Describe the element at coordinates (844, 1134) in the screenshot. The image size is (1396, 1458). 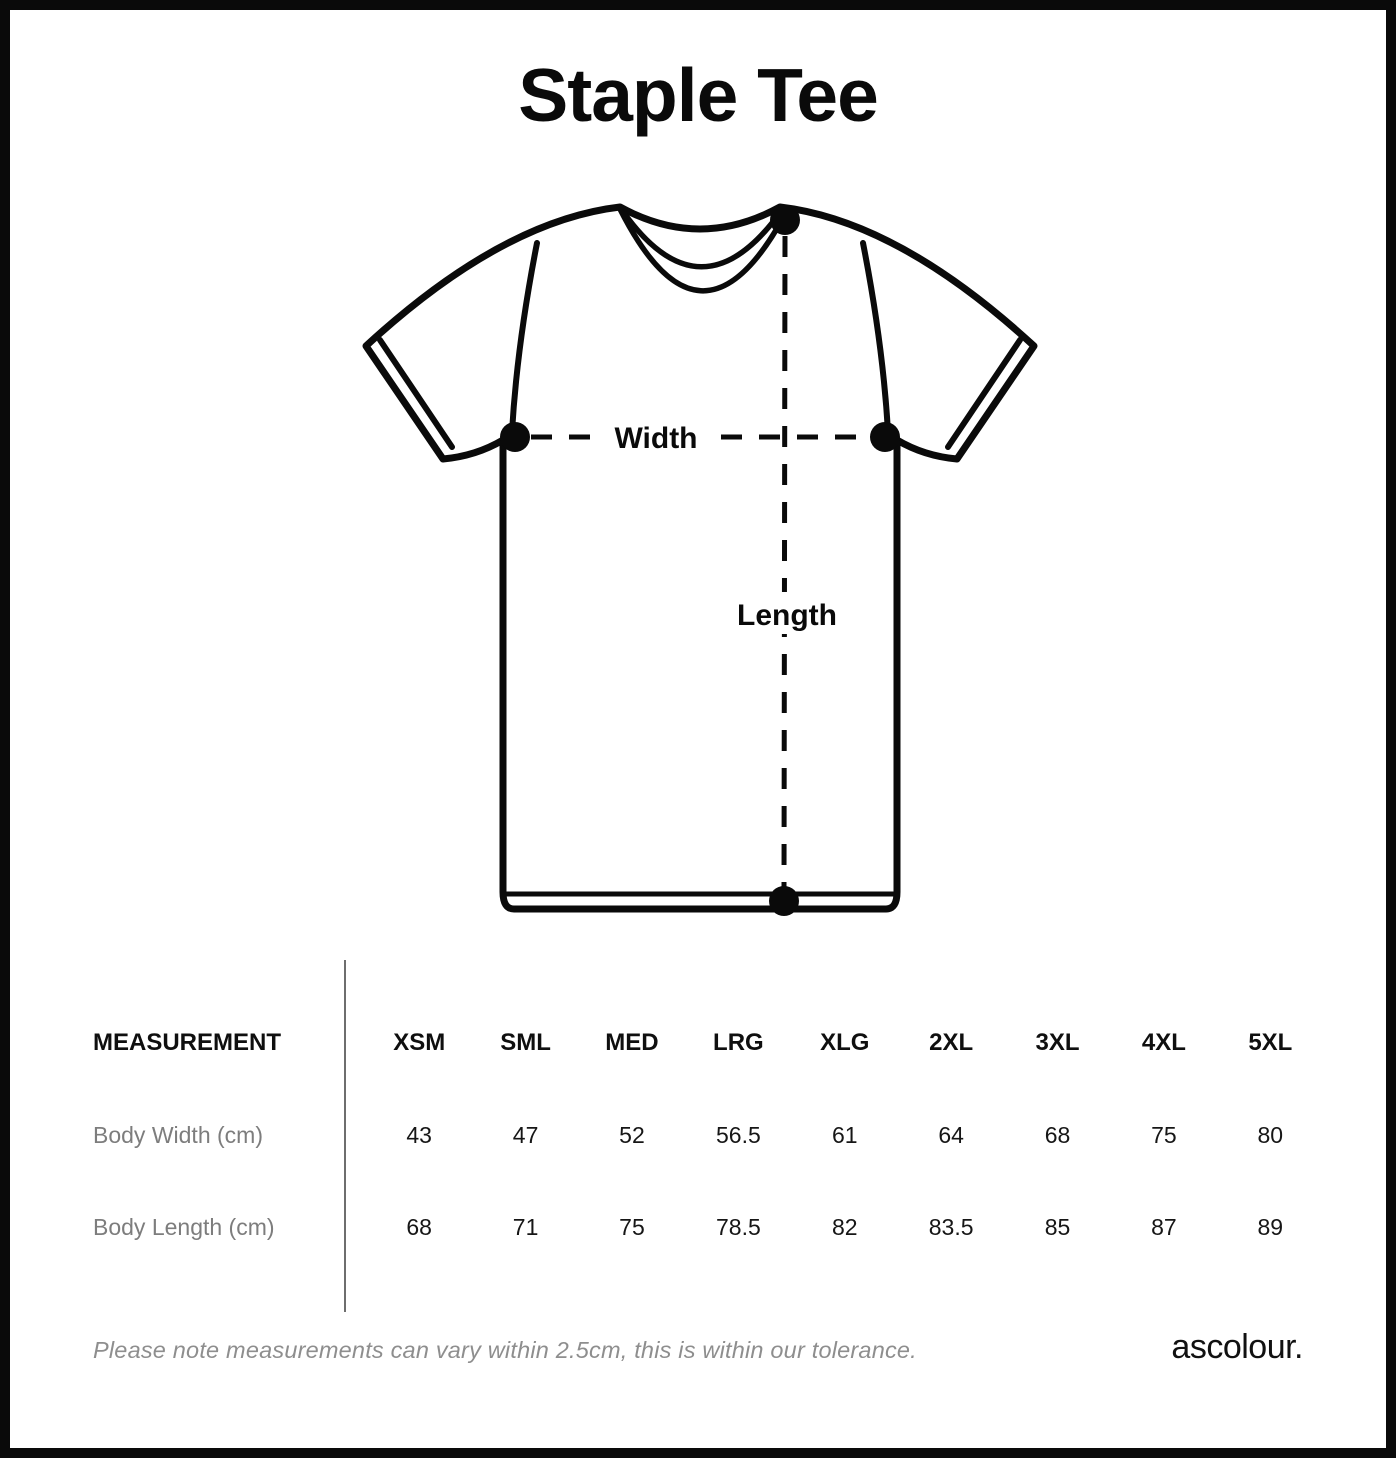
I see `size-cell: 61` at that location.